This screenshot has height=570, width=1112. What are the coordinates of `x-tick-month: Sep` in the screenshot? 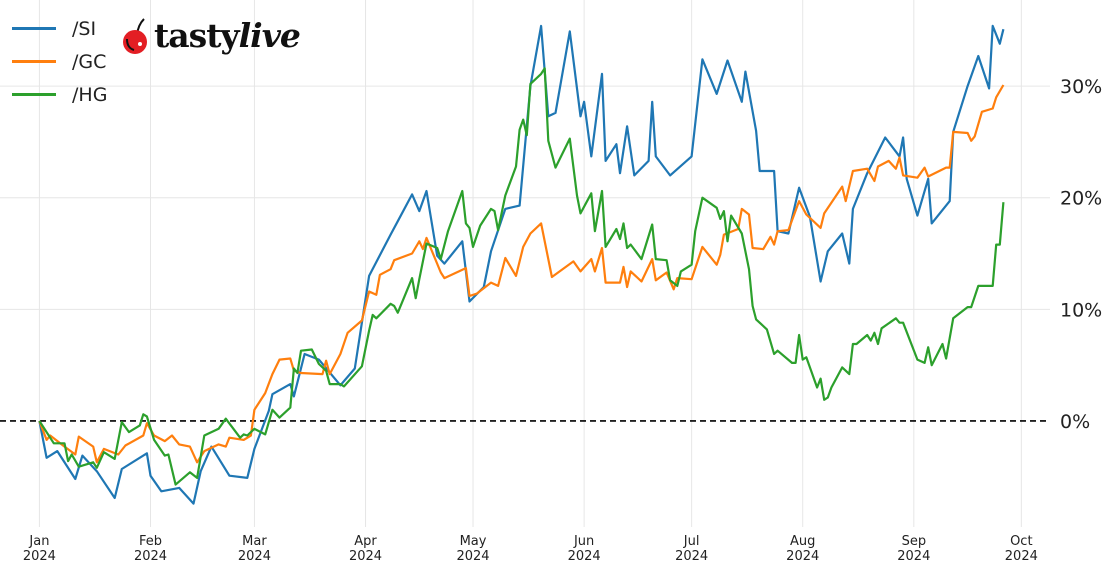 It's located at (914, 541).